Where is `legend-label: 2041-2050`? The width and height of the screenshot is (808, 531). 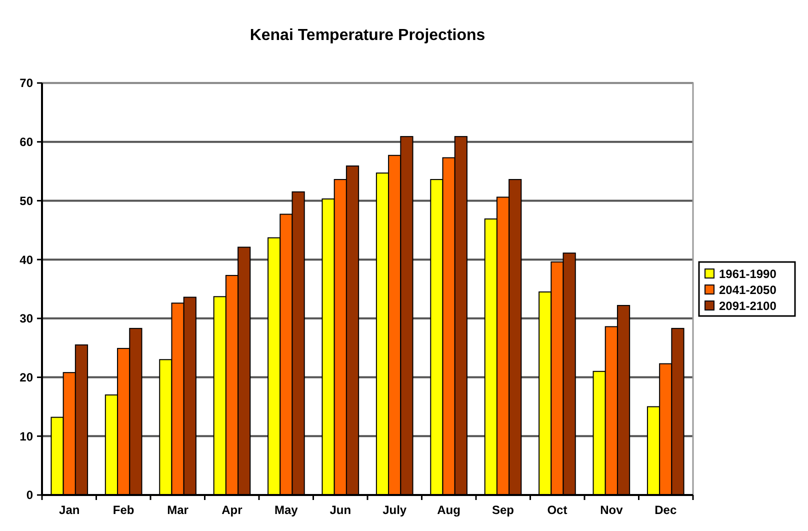
legend-label: 2041-2050 is located at coordinates (748, 290).